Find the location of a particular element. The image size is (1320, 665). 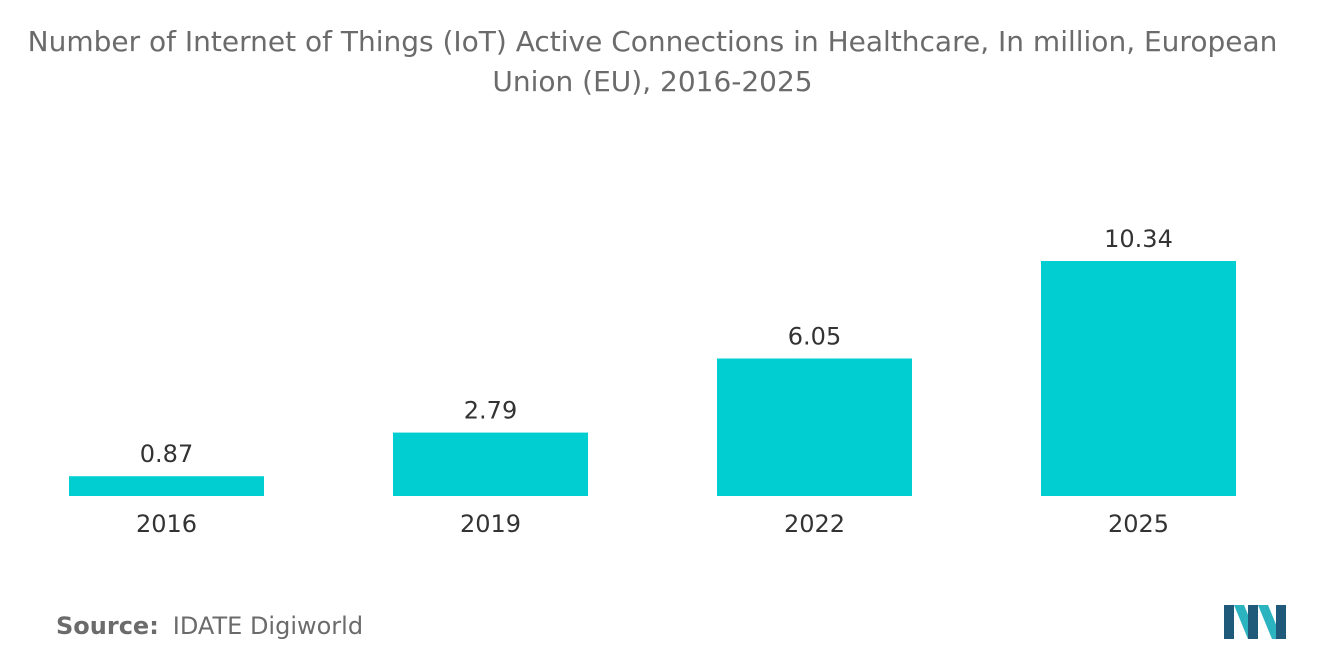

source-label: Source: is located at coordinates (107, 626).